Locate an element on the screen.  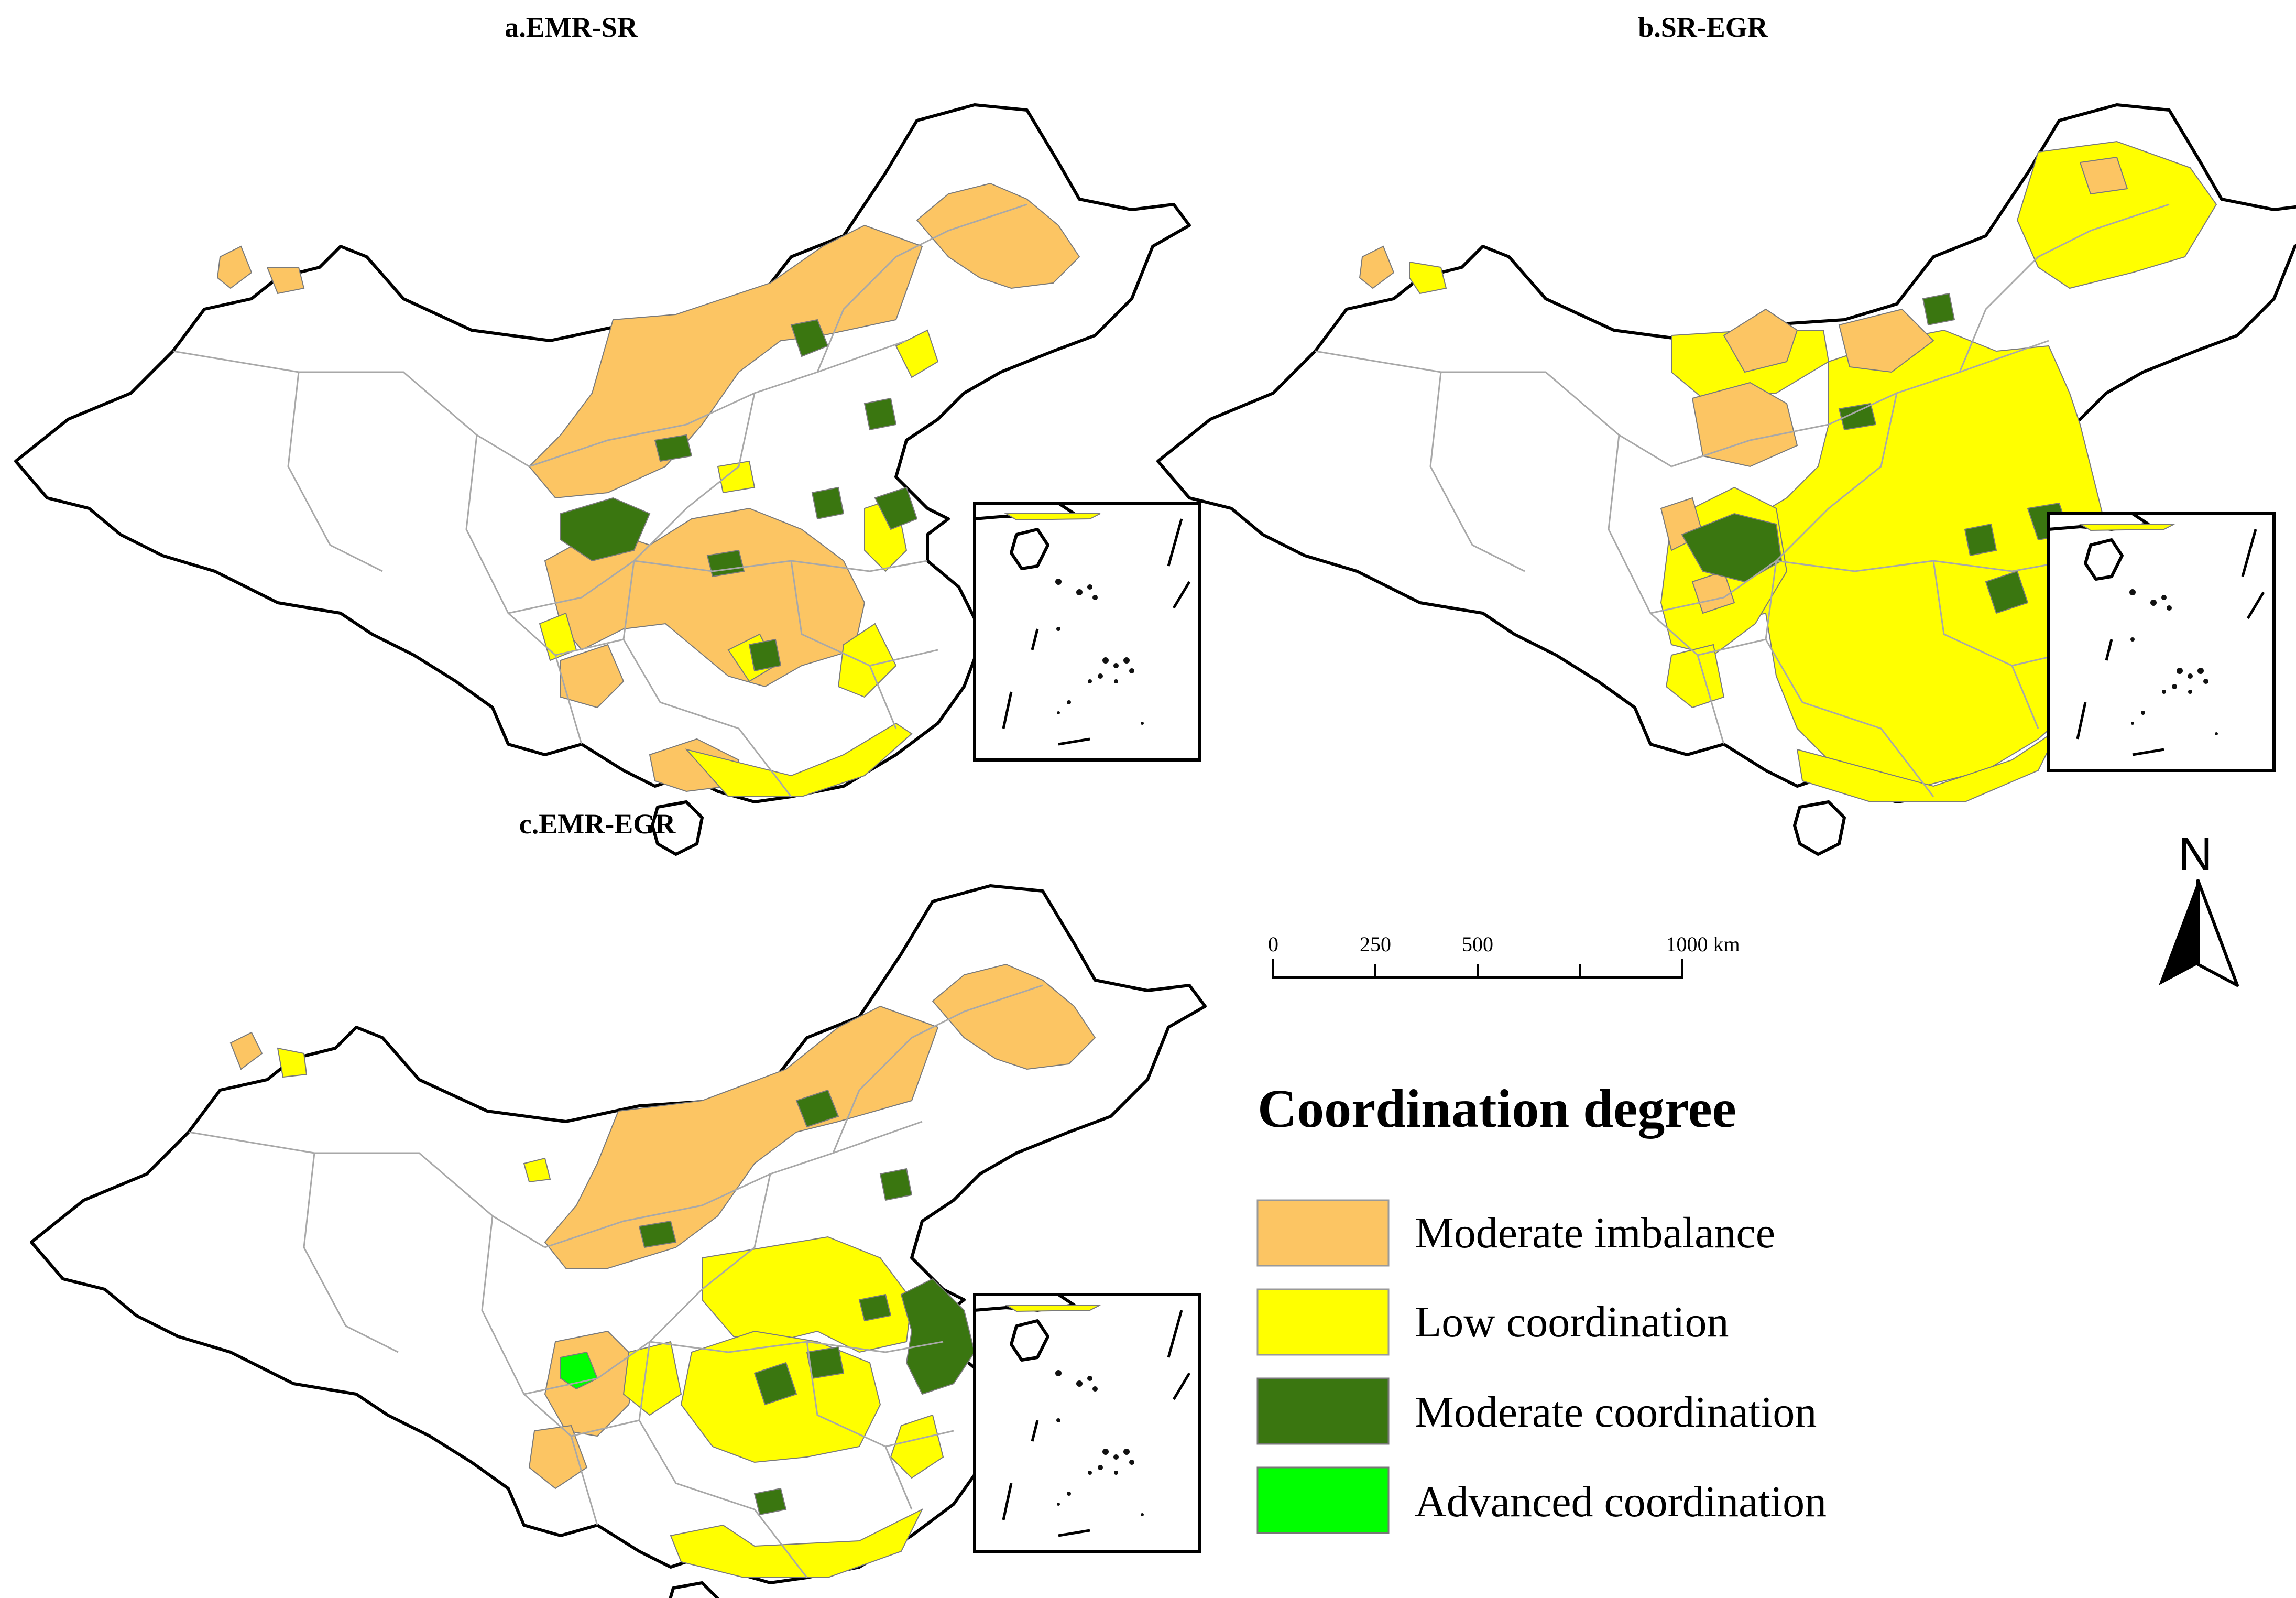
scale-bar: 0 250 500 1000 km is located at coordinates (1504, 955).